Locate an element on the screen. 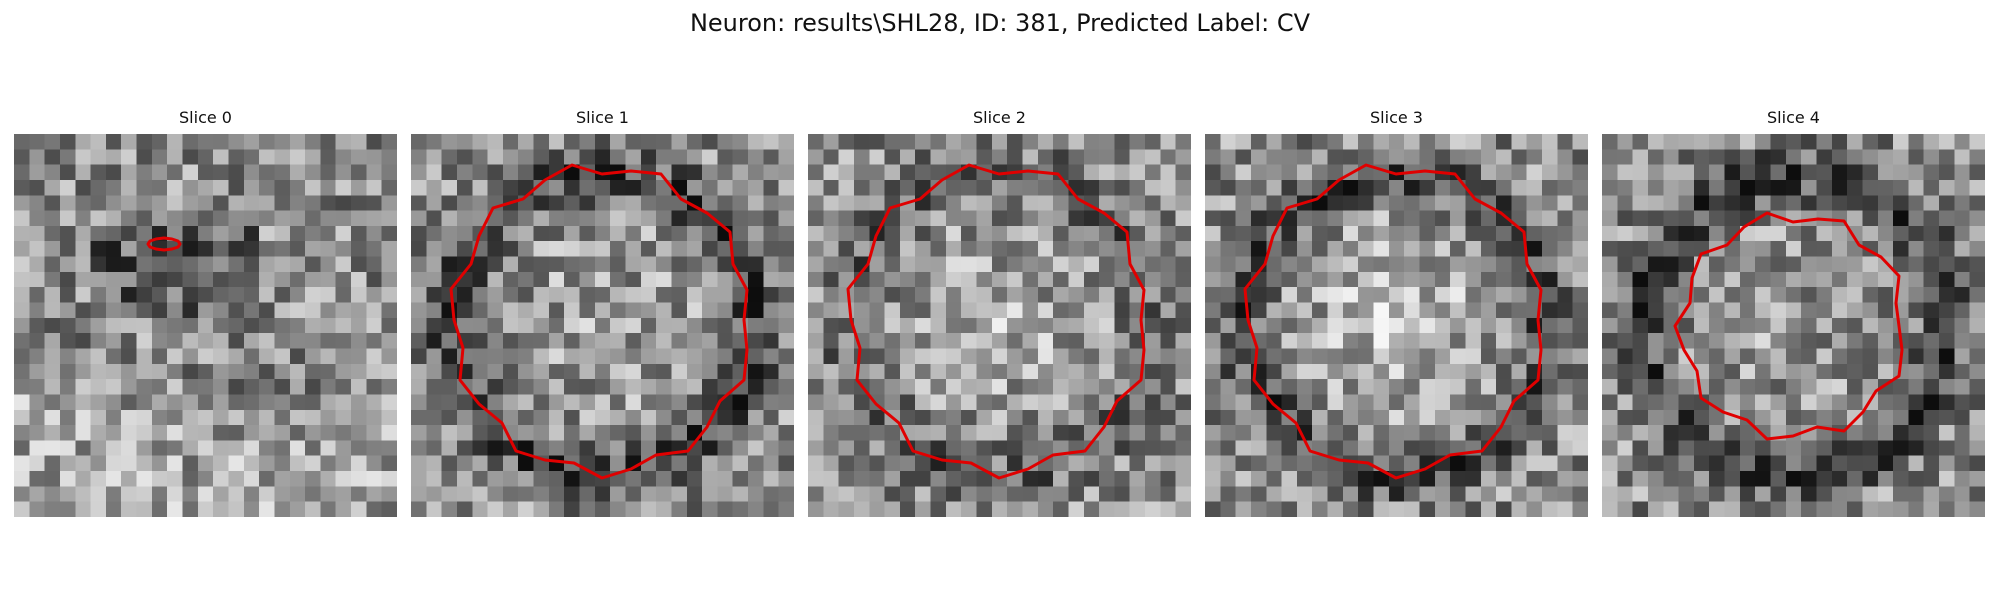  slice-title: Slice 0 is located at coordinates (205, 117).